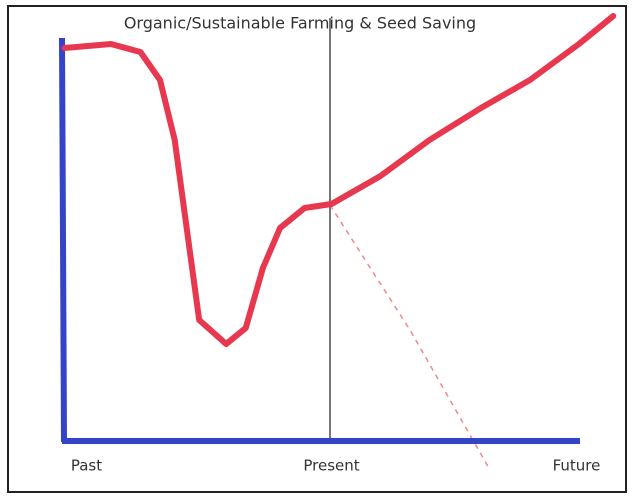 This screenshot has width=634, height=498. I want to click on x-tick-label: Future, so click(577, 466).